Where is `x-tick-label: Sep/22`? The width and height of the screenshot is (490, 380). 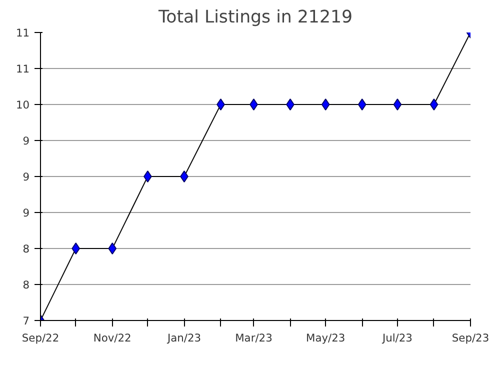
x-tick-label: Sep/22 is located at coordinates (41, 338).